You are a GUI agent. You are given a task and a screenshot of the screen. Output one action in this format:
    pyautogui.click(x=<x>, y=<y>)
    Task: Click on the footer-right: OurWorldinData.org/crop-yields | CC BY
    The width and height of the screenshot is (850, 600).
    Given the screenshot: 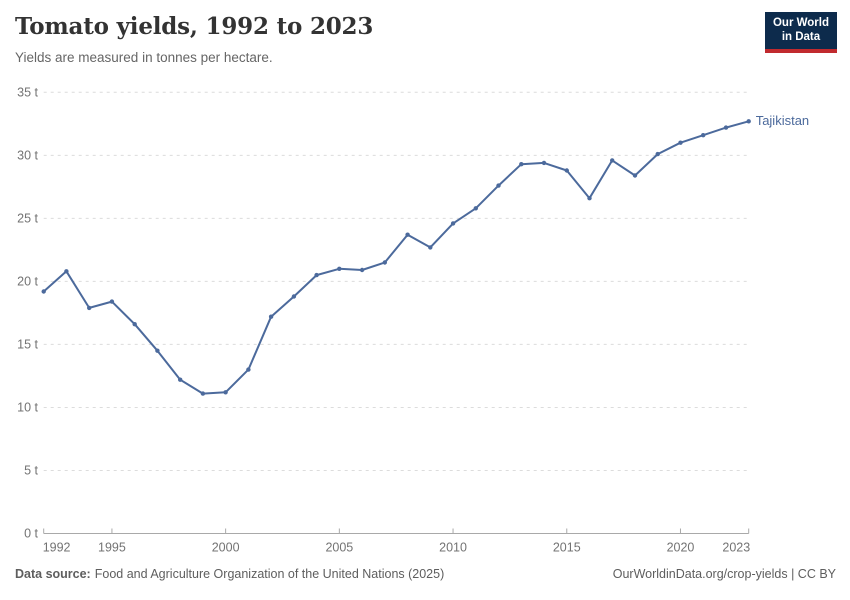 What is the action you would take?
    pyautogui.click(x=724, y=574)
    